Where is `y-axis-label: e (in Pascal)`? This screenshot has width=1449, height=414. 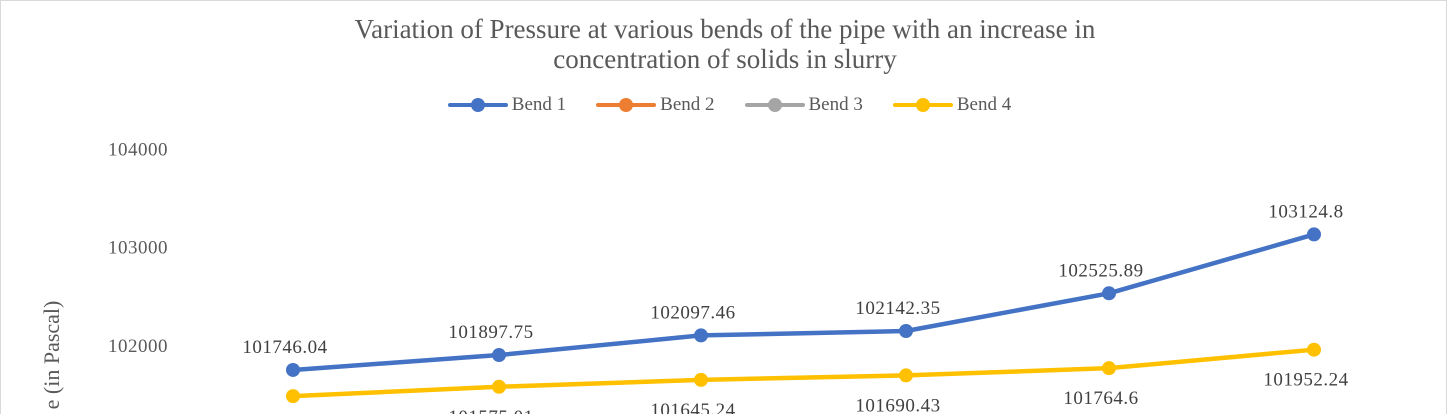
y-axis-label: e (in Pascal) is located at coordinates (51, 355).